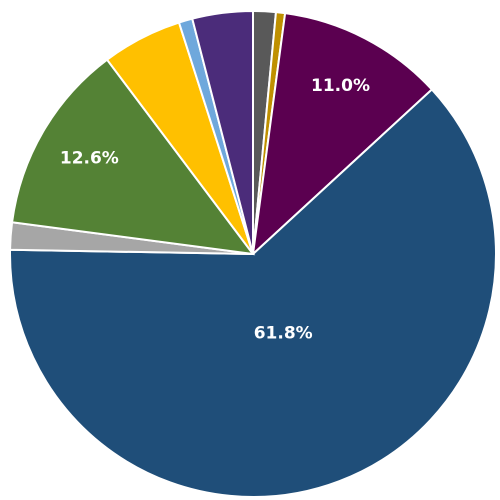 This screenshot has height=500, width=500. What do you see at coordinates (89, 158) in the screenshot?
I see `data-label: 12.6%` at bounding box center [89, 158].